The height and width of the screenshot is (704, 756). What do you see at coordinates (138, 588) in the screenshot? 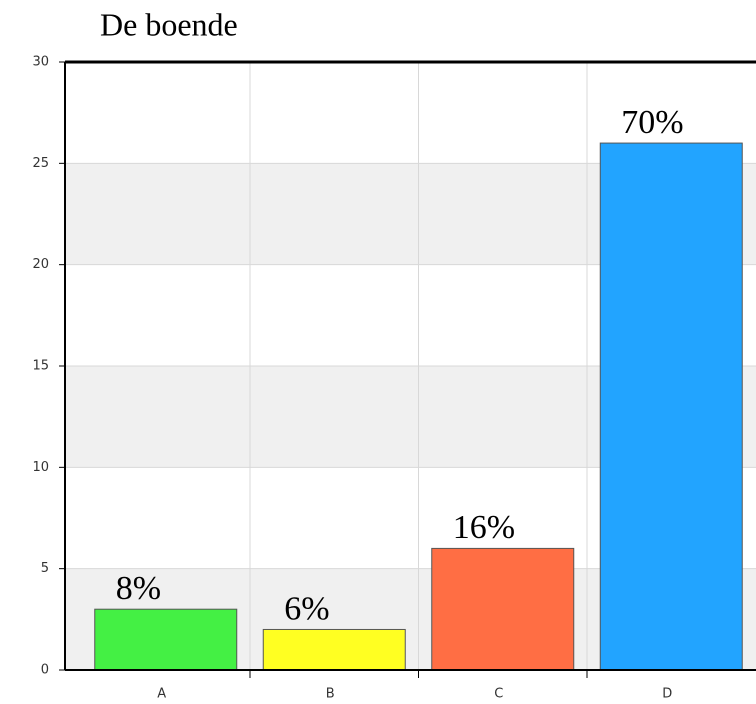
I see `value-label: 8%` at bounding box center [138, 588].